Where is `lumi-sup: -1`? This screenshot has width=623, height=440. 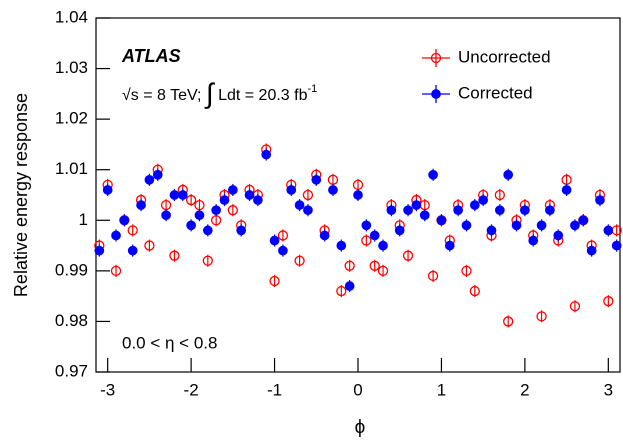
lumi-sup: -1 is located at coordinates (312, 89).